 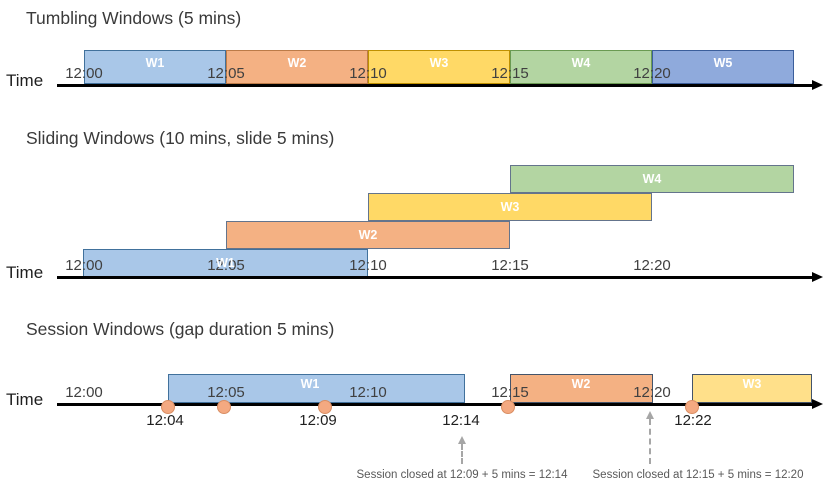 What do you see at coordinates (698, 475) in the screenshot?
I see `session-closed-annotation: Session closed at 12:15 + 5 mins = 12:20` at bounding box center [698, 475].